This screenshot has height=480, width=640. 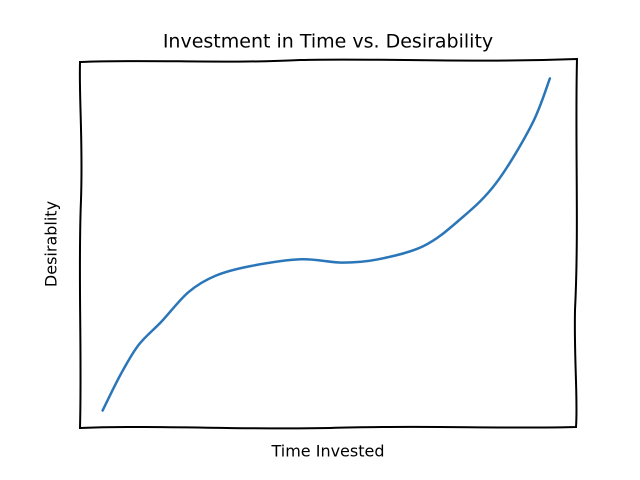 I want to click on y-axis-label: Desirablity, so click(x=51, y=244).